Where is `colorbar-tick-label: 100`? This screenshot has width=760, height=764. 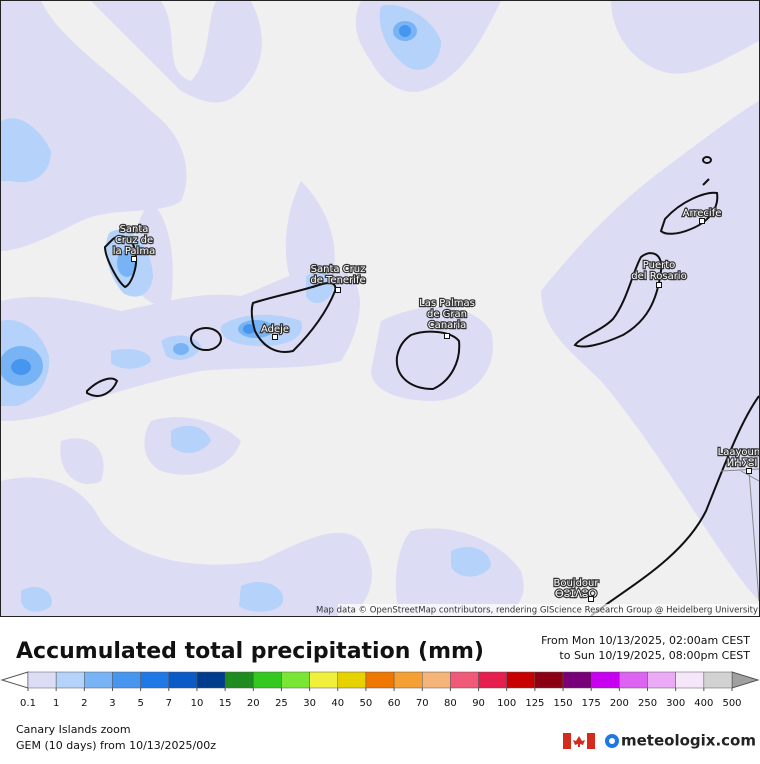
colorbar-tick-label: 100 is located at coordinates (506, 703).